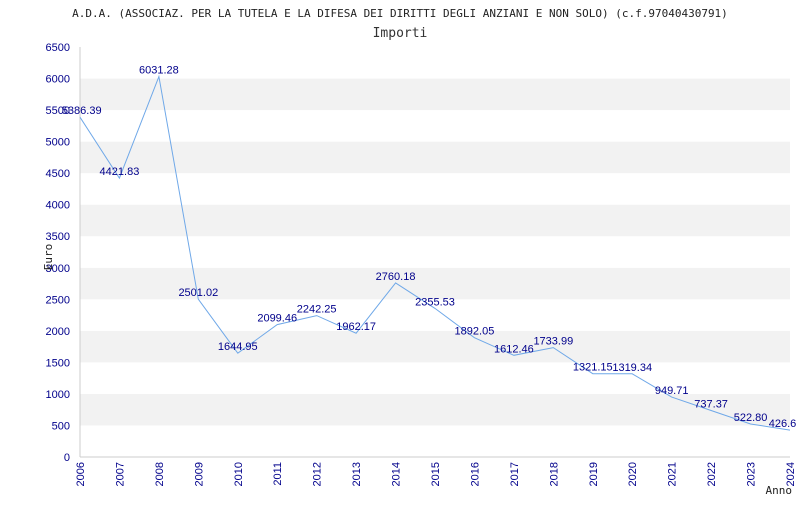 The image size is (800, 505). I want to click on data-label: 737.37, so click(711, 404).